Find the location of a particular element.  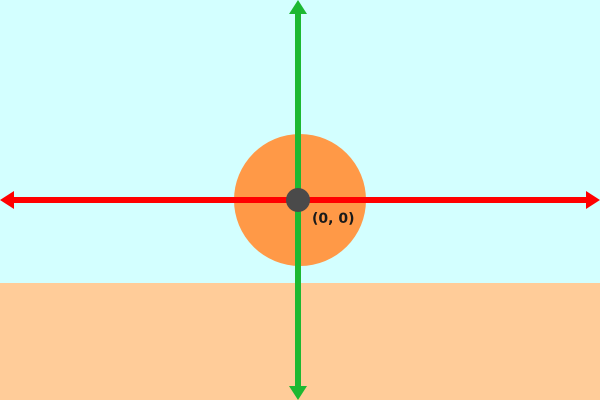

y-axis-bottom-arrow-icon is located at coordinates (298, 393).